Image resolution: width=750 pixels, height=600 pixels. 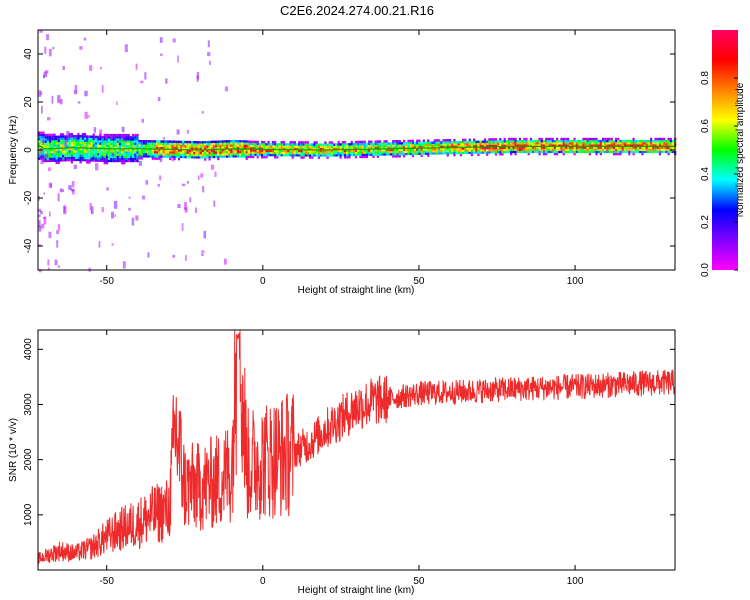 I want to click on spectrogram-y-tick-label: 40, so click(x=28, y=54).